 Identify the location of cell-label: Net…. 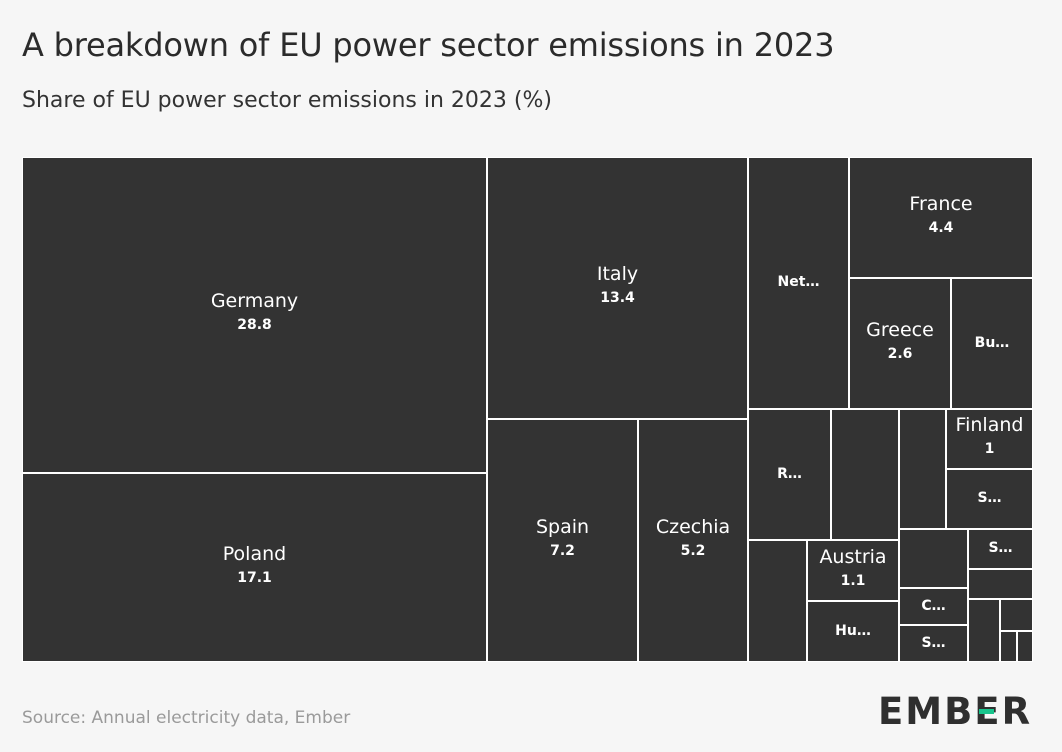
(798, 282).